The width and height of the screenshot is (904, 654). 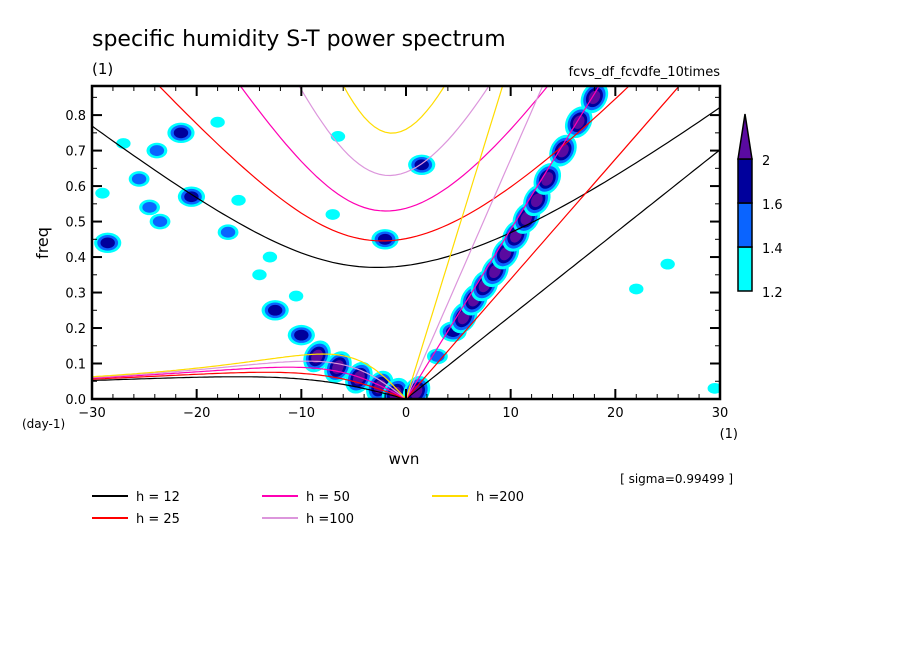 What do you see at coordinates (645, 72) in the screenshot?
I see `dataset-label: fcvs_df_fcvdfe_10times` at bounding box center [645, 72].